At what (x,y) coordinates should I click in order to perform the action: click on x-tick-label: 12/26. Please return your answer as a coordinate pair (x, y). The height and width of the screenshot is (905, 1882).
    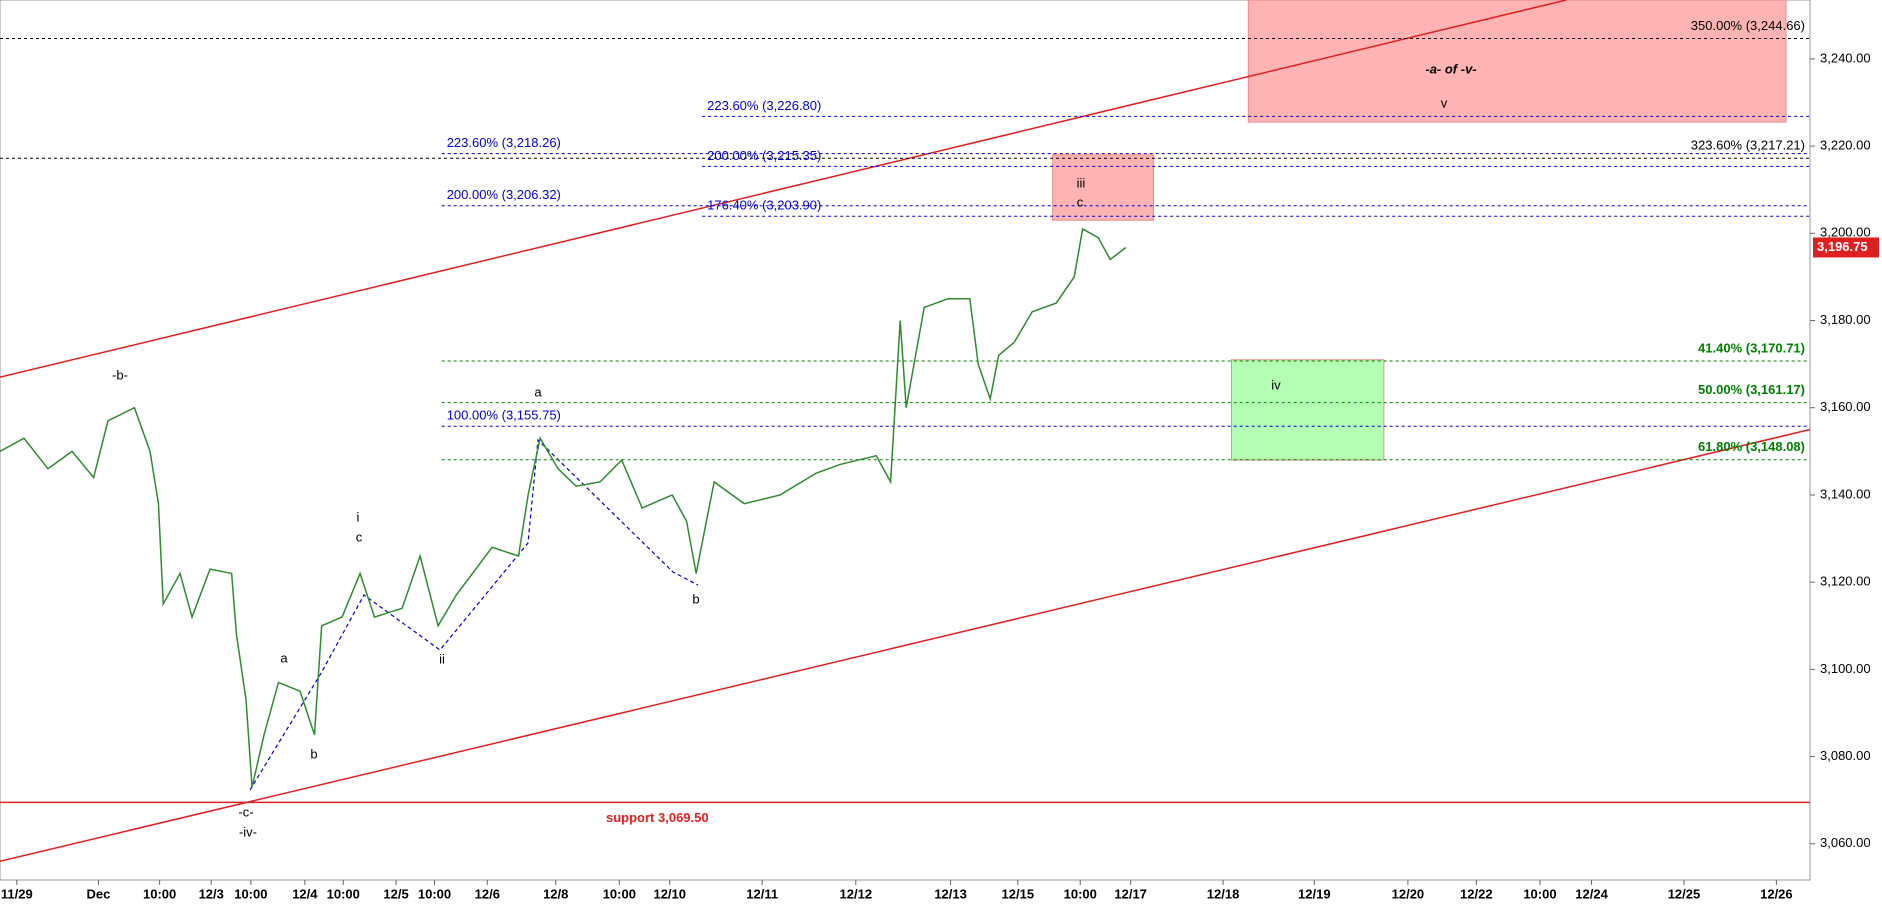
    Looking at the image, I should click on (1776, 893).